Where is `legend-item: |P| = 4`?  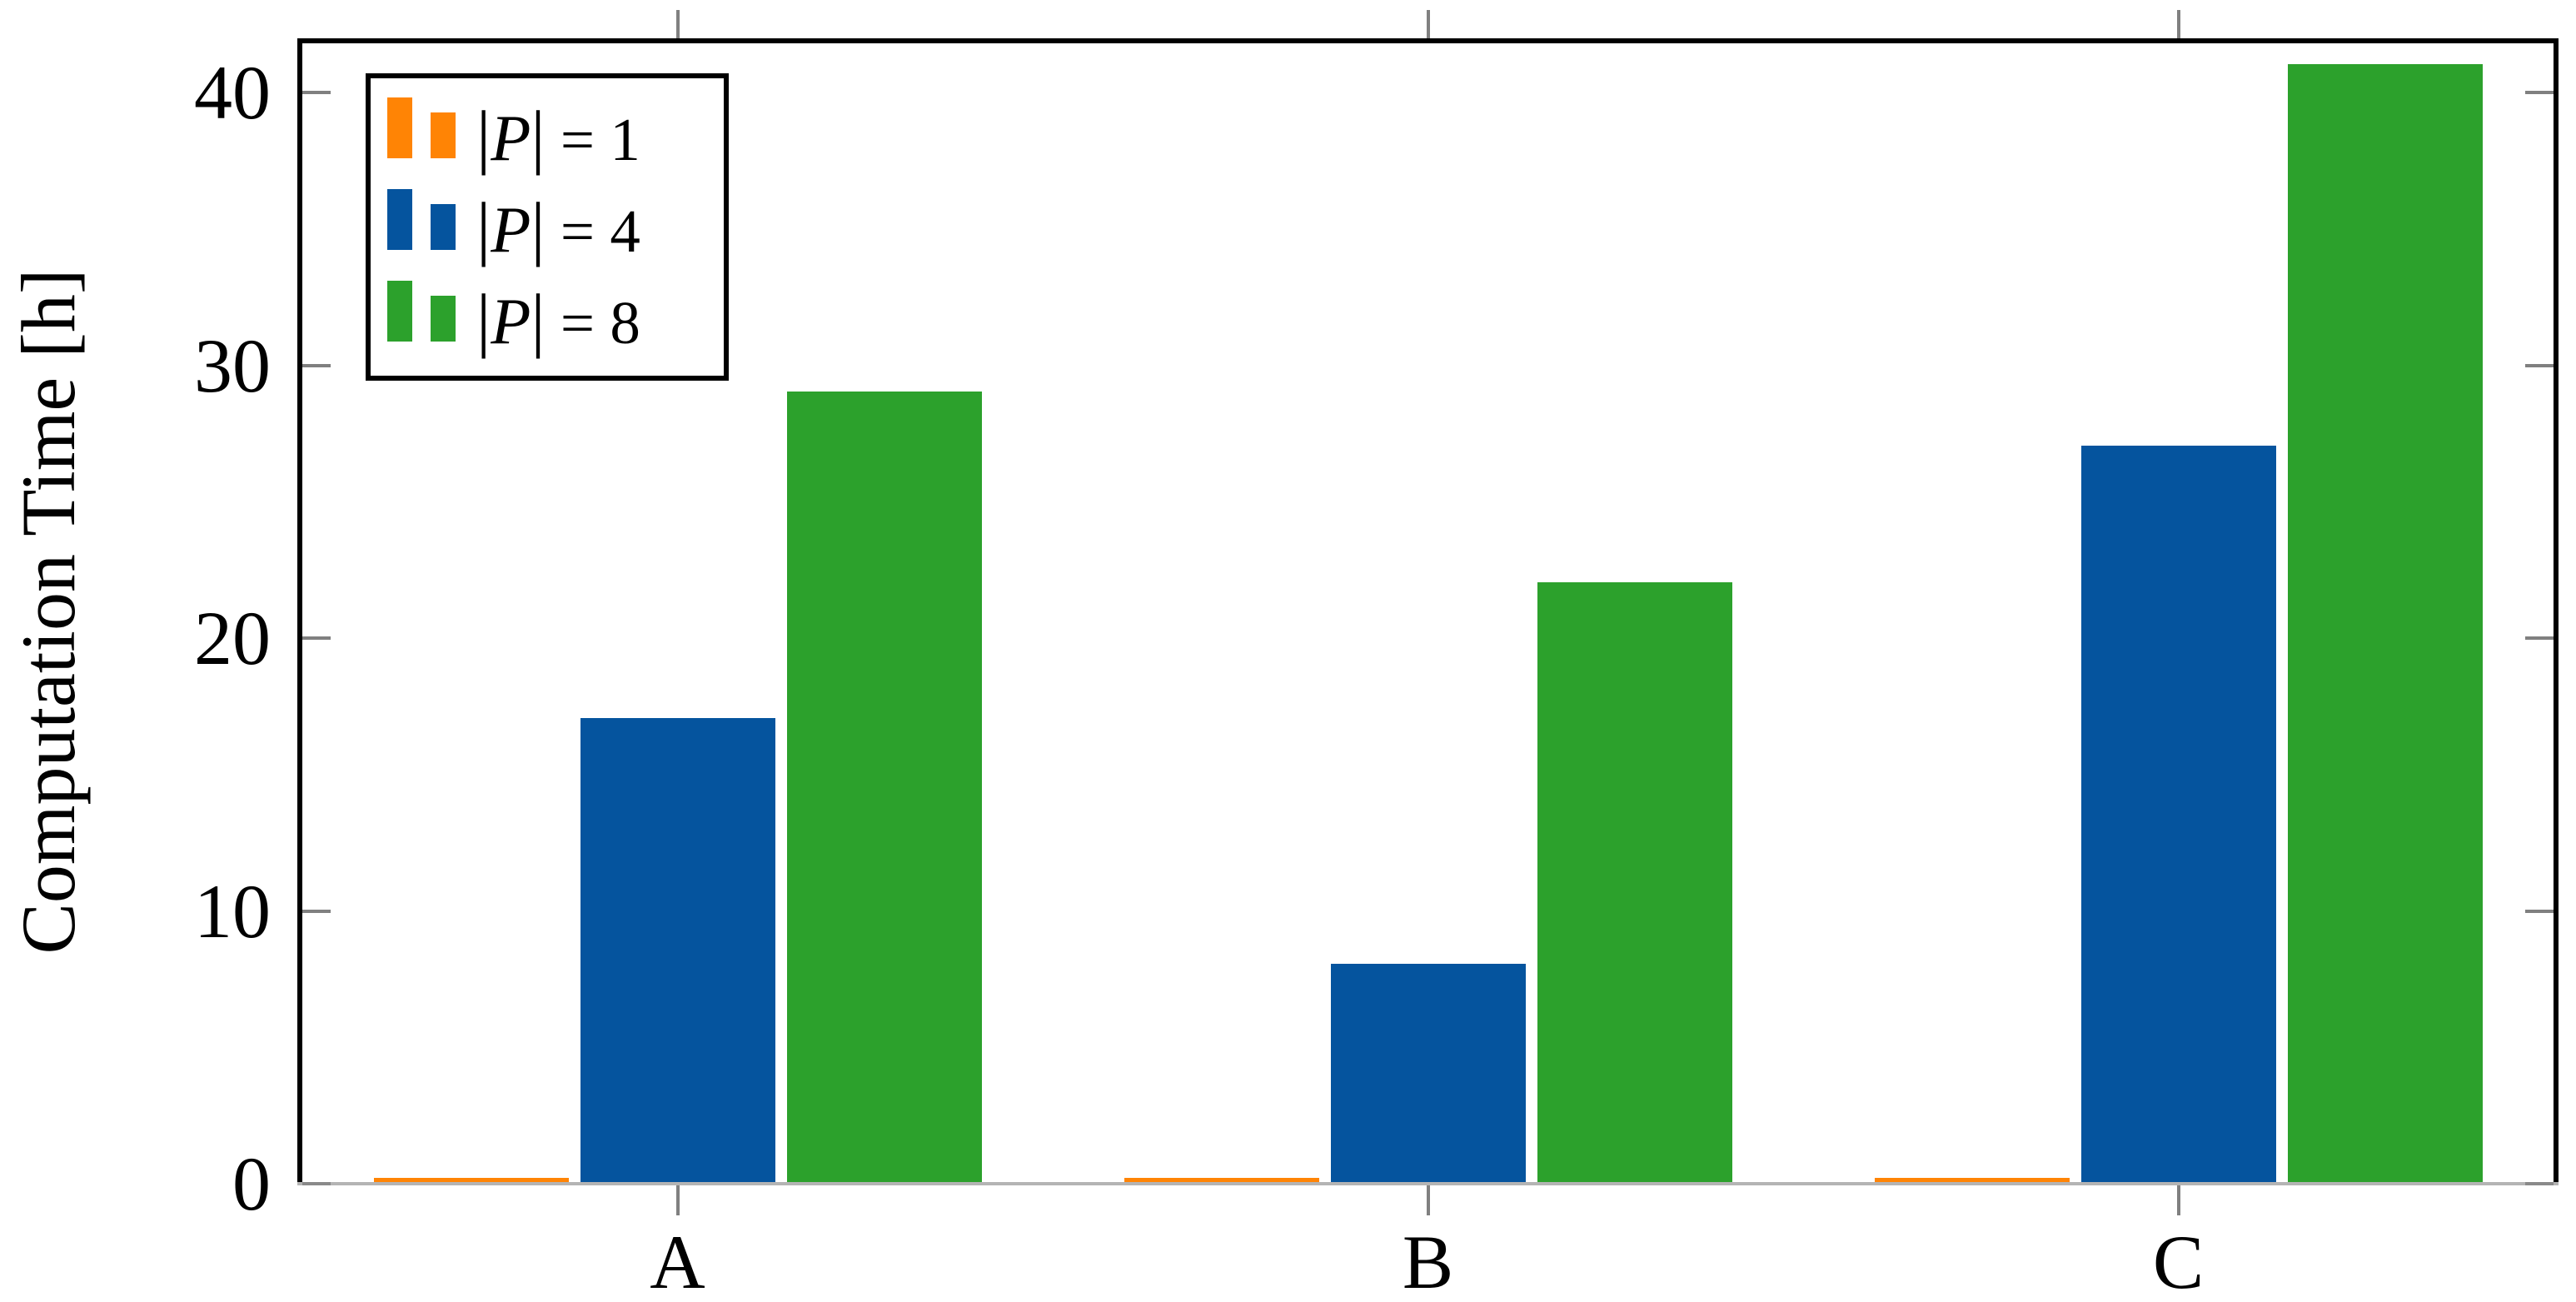
legend-item: |P| = 4 is located at coordinates (547, 224).